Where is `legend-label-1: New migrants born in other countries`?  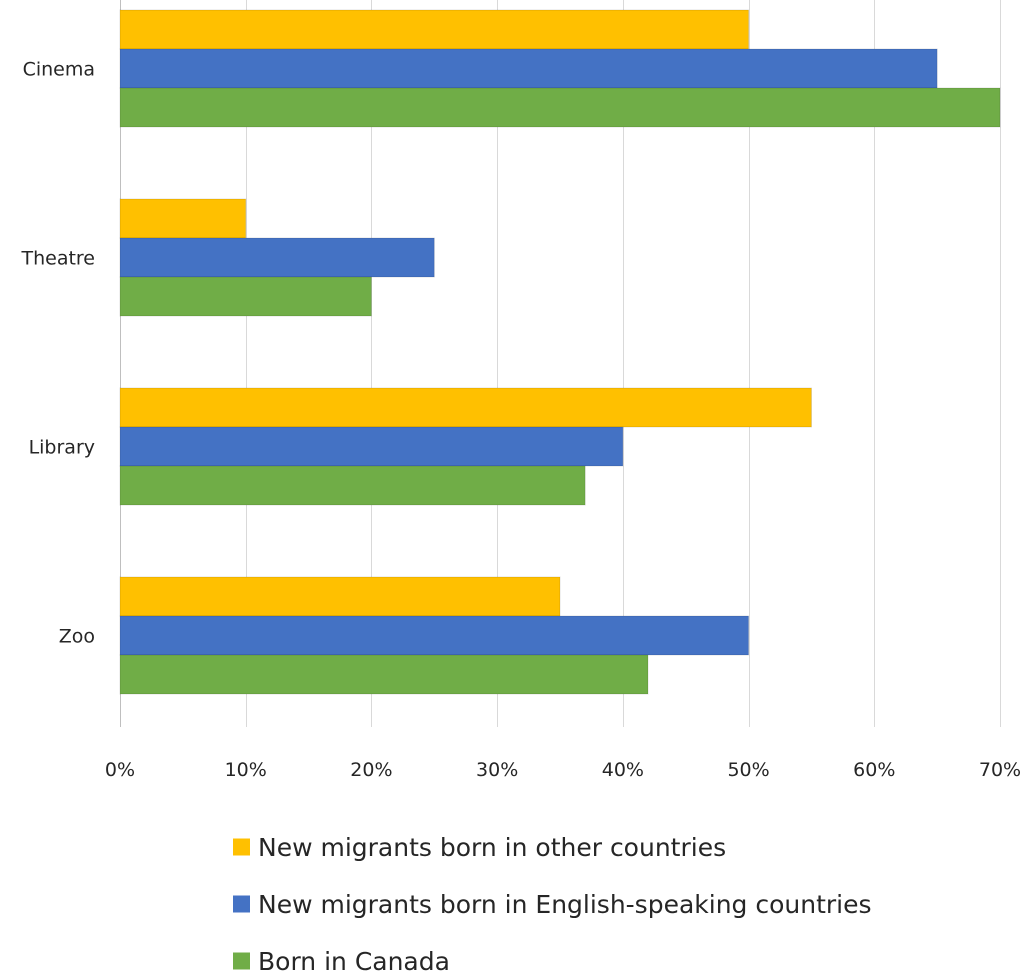
legend-label-1: New migrants born in other countries is located at coordinates (492, 847).